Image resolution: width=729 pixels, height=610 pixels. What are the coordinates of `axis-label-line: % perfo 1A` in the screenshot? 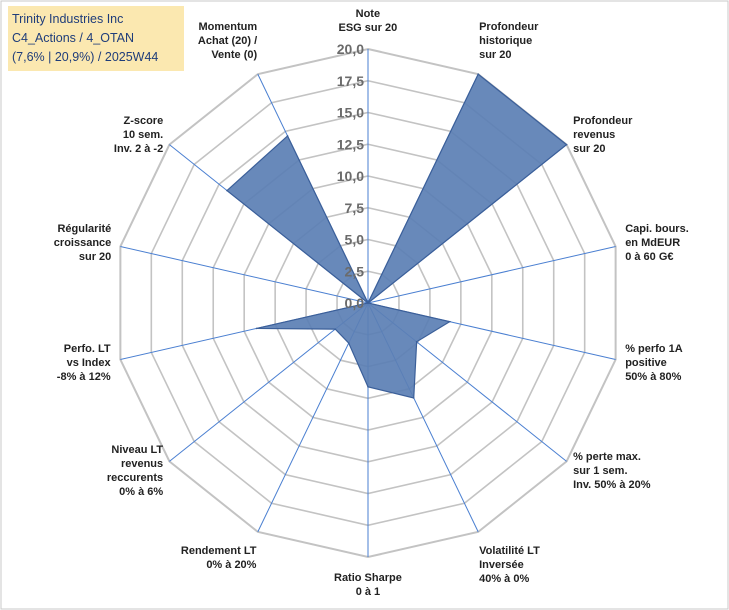 It's located at (654, 349).